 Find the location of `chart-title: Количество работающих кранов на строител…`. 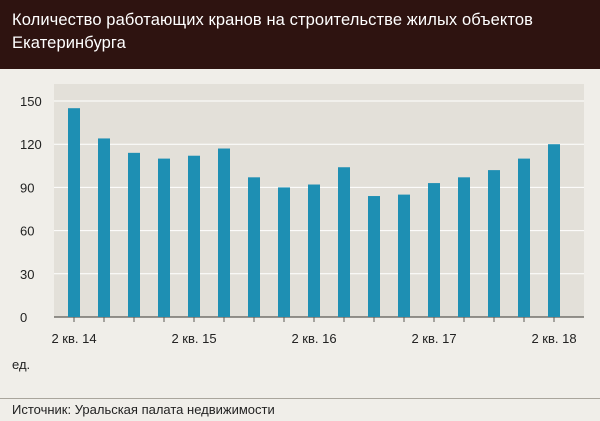

chart-title: Количество работающих кранов на строител… is located at coordinates (273, 31).